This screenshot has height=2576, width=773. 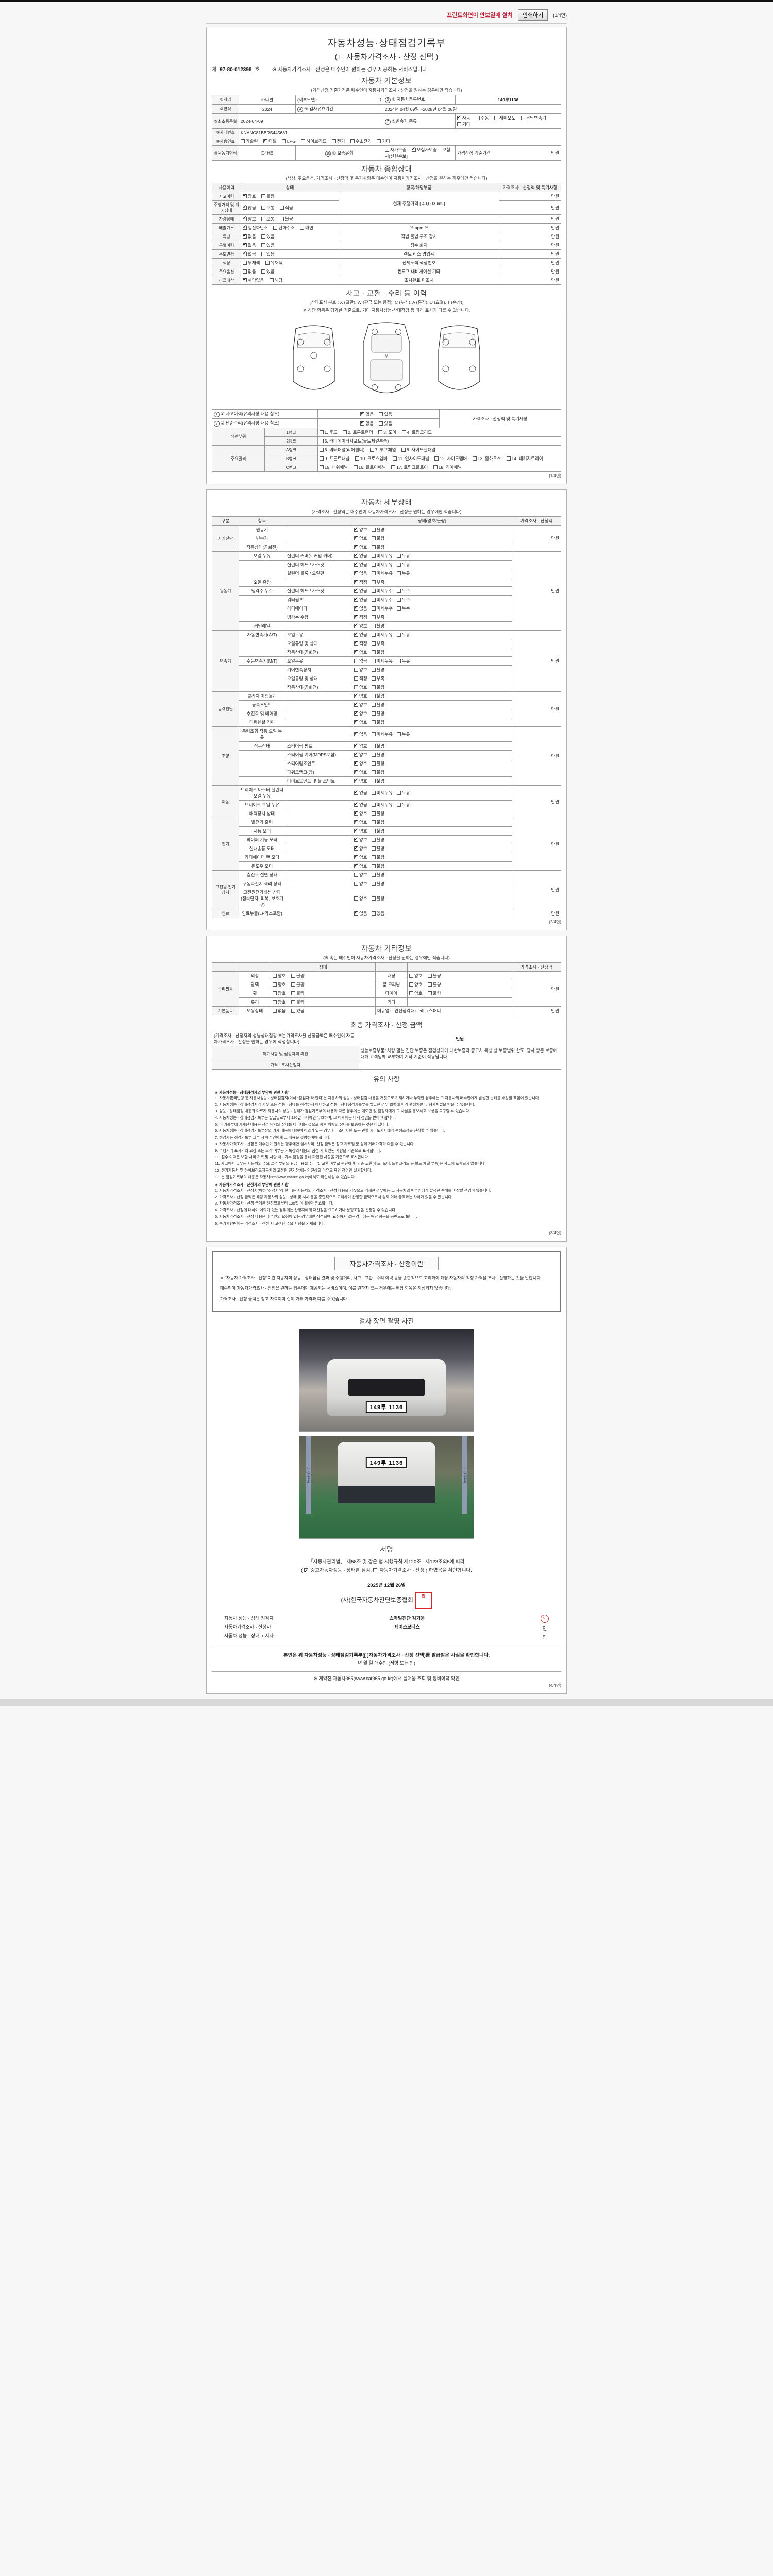 What do you see at coordinates (486, 459) in the screenshot?
I see `item-wheel-house: 13. 휠하우스` at bounding box center [486, 459].